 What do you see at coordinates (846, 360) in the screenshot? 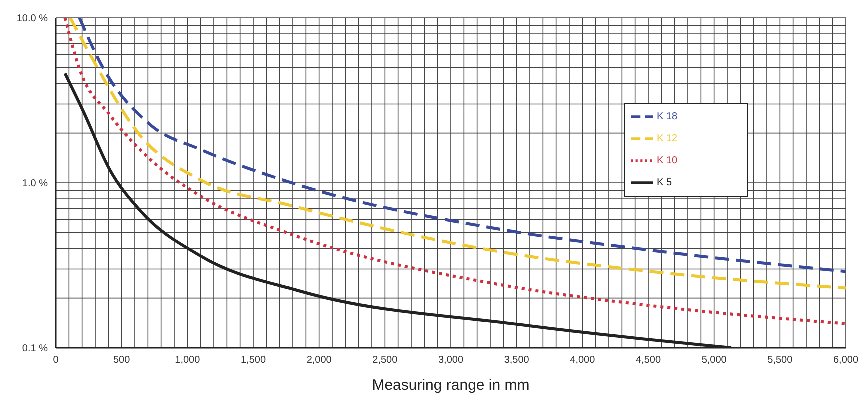
I see `x-tick-label: 6,000` at bounding box center [846, 360].